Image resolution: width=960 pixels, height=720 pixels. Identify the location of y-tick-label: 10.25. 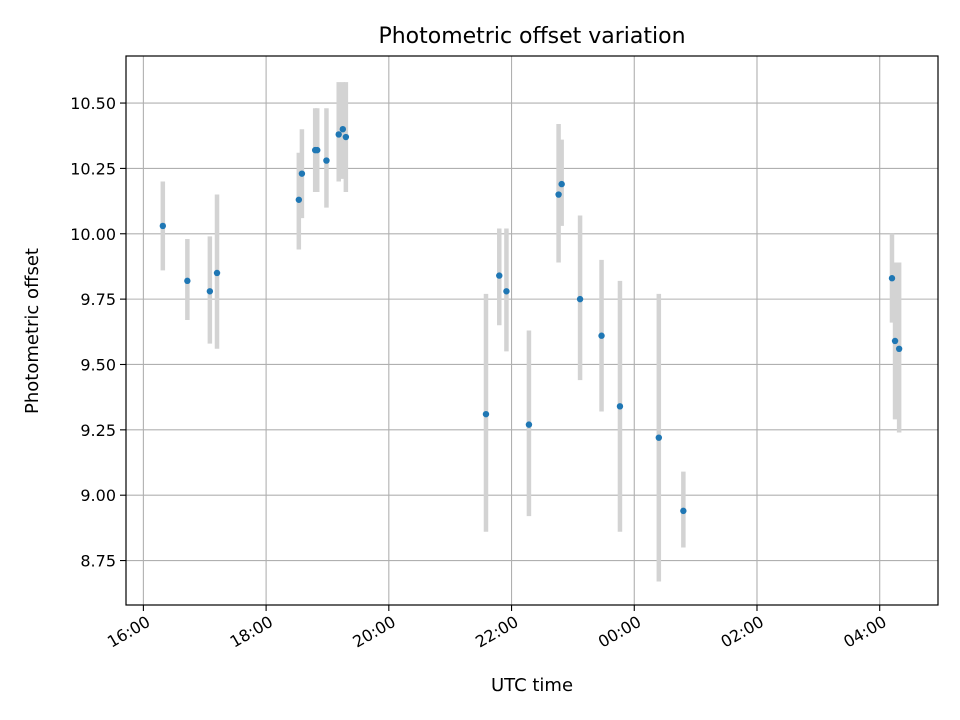
(93, 168).